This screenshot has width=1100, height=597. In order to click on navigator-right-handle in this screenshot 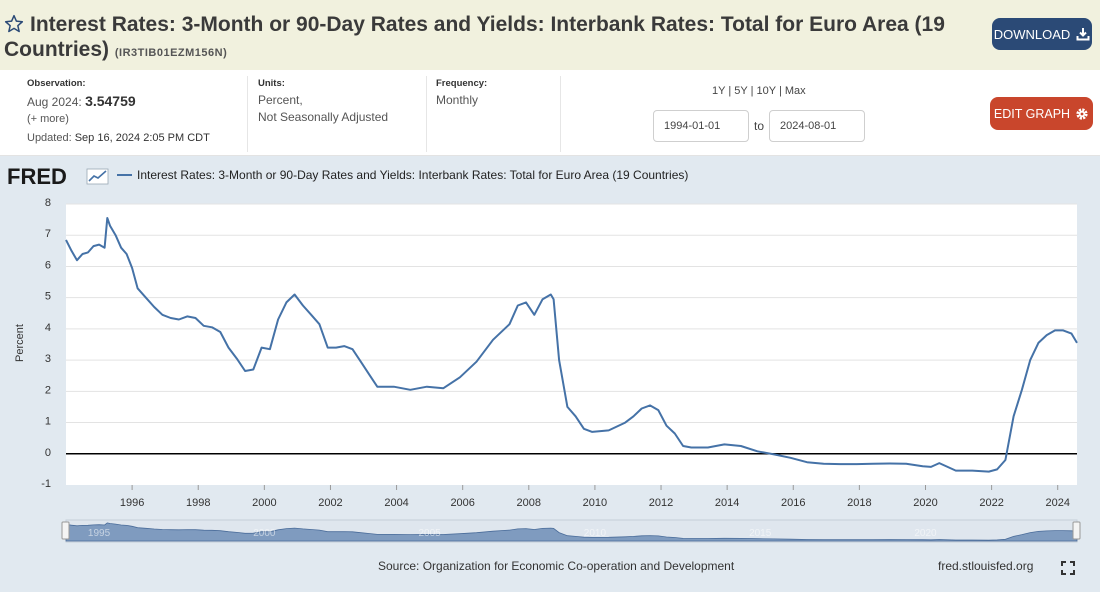, I will do `click(1076, 530)`.